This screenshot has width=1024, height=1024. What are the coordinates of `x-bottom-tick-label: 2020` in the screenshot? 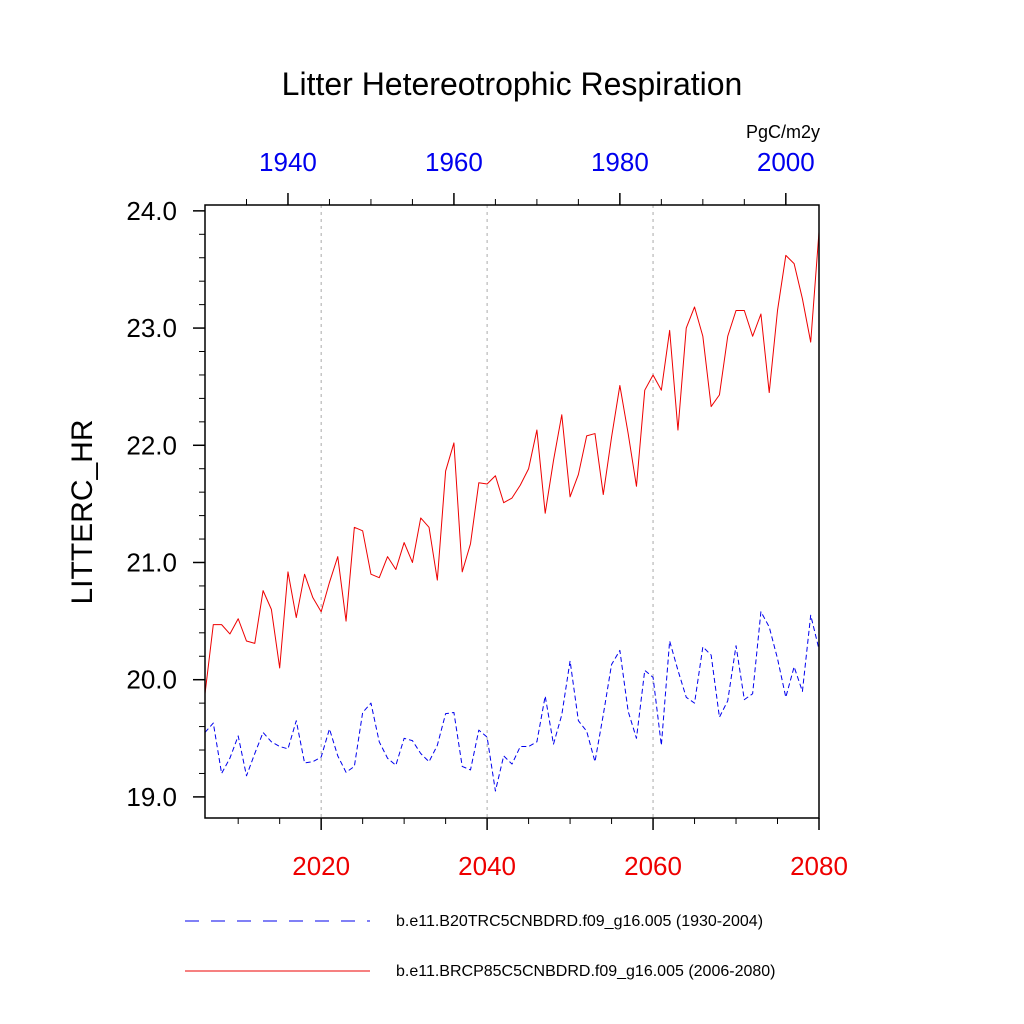 It's located at (321, 866).